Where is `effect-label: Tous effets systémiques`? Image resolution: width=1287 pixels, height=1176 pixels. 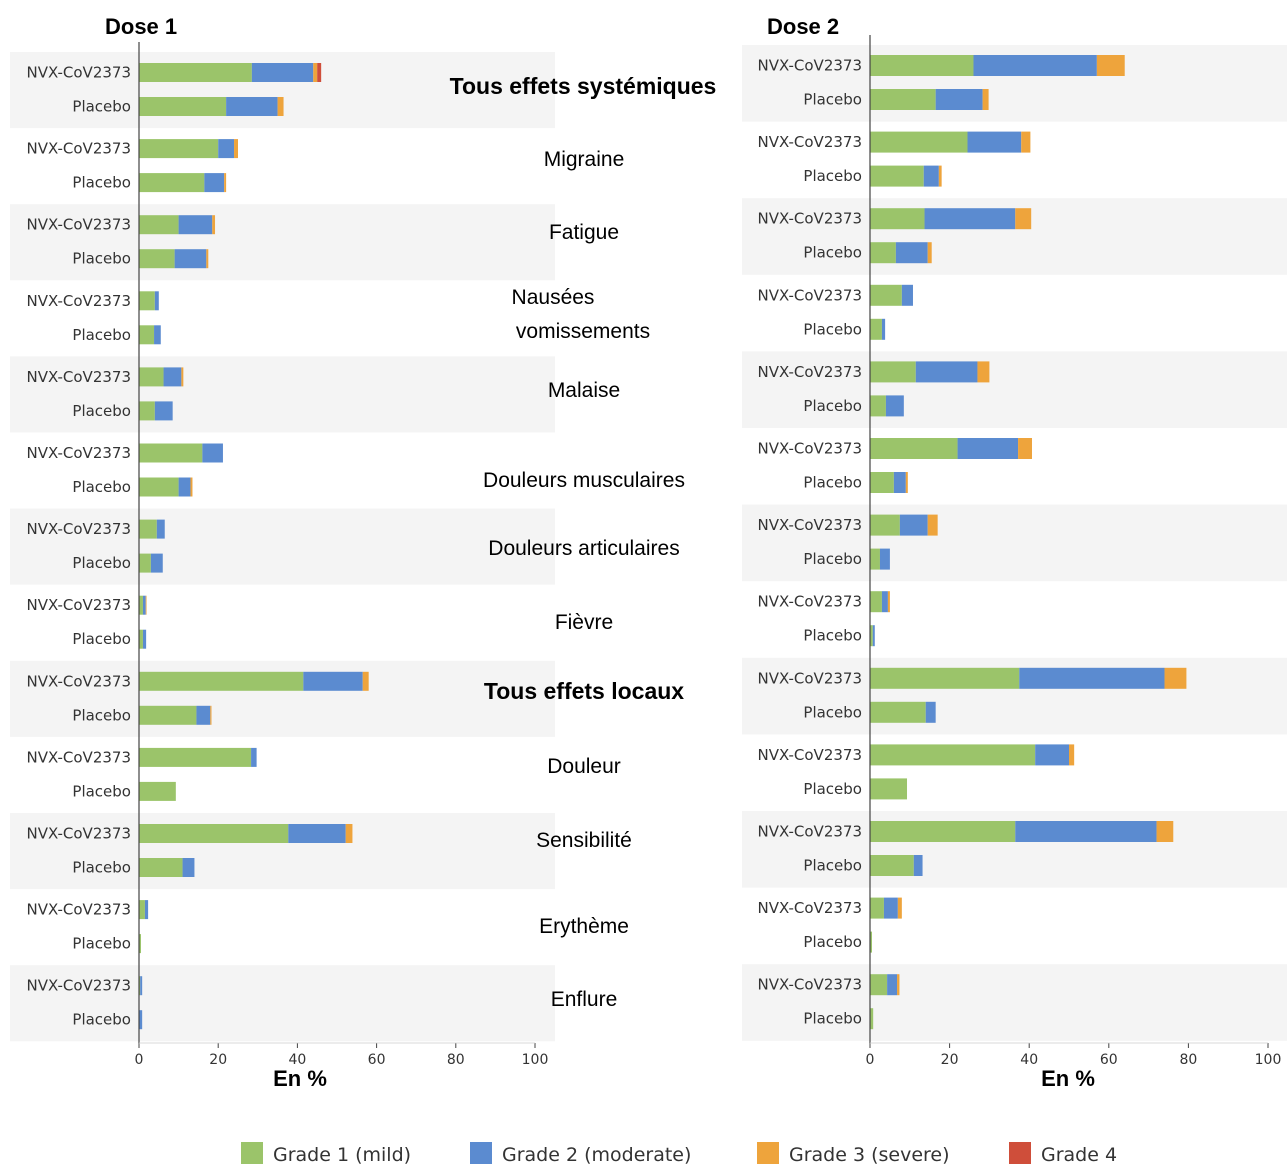
effect-label: Tous effets systémiques is located at coordinates (583, 86).